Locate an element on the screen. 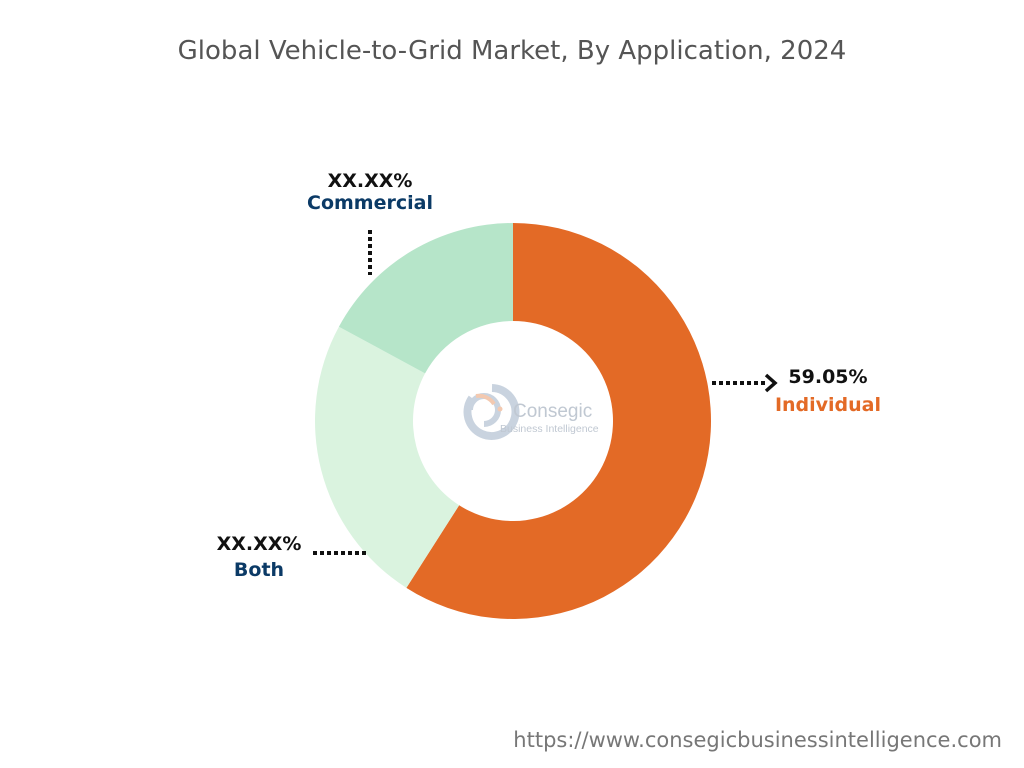 Image resolution: width=1024 pixels, height=768 pixels. logo: Consegic Business Intelligence is located at coordinates (531, 412).